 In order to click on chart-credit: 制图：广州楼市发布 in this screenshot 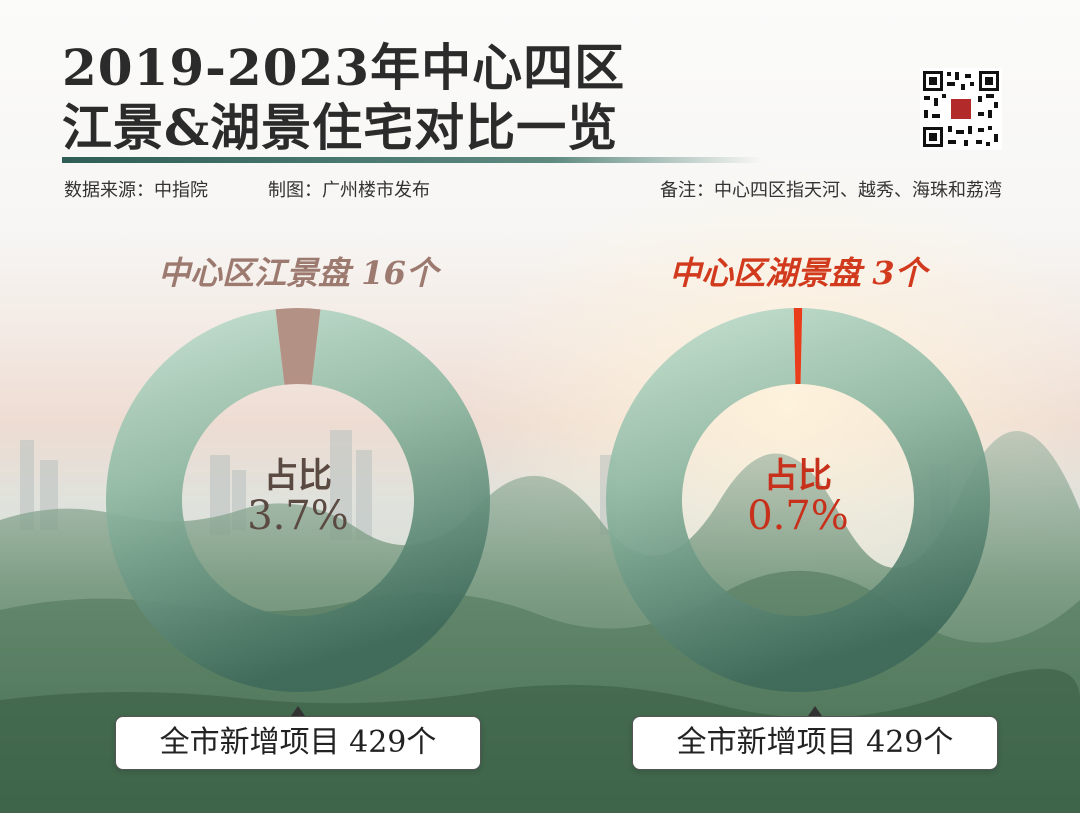, I will do `click(349, 190)`.